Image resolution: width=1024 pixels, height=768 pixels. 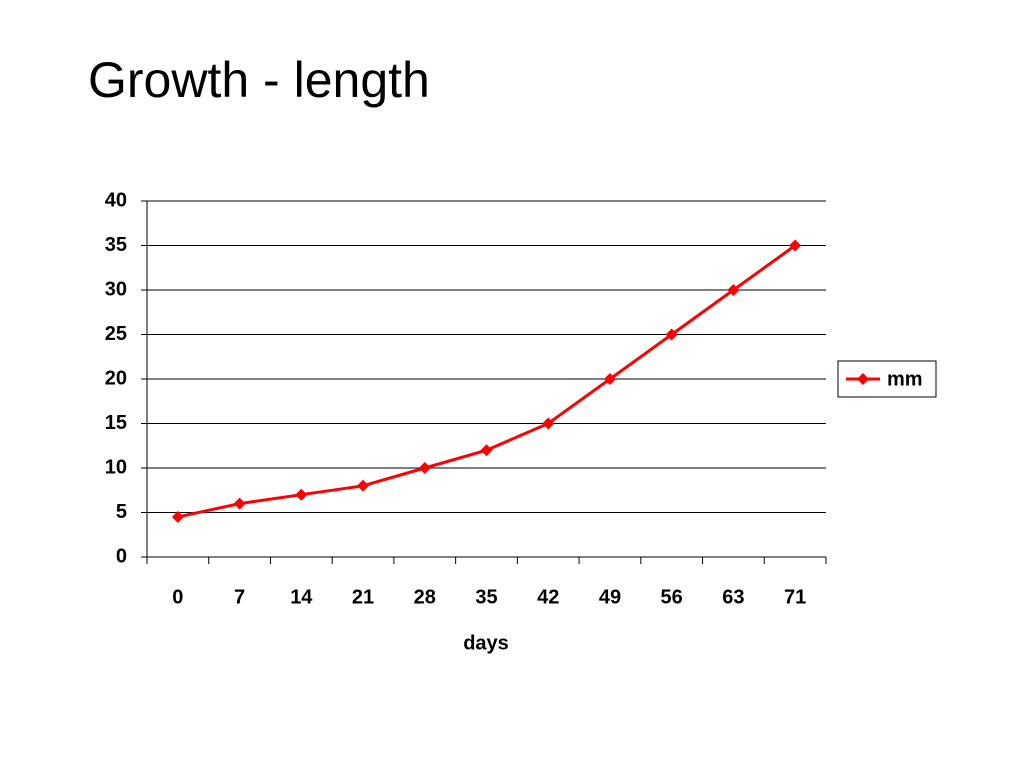 I want to click on y-tick-label: 5, so click(x=121, y=512).